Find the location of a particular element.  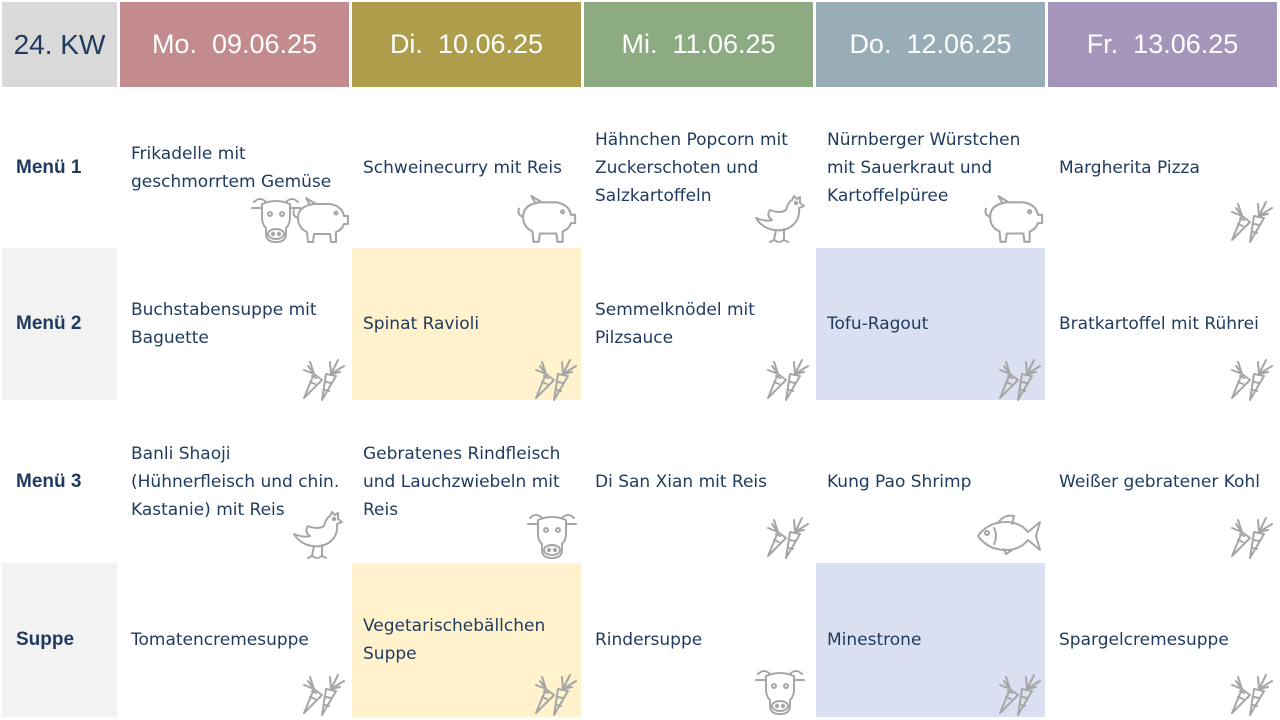

day-header-wed: Mi. 11.06.25 is located at coordinates (698, 44).